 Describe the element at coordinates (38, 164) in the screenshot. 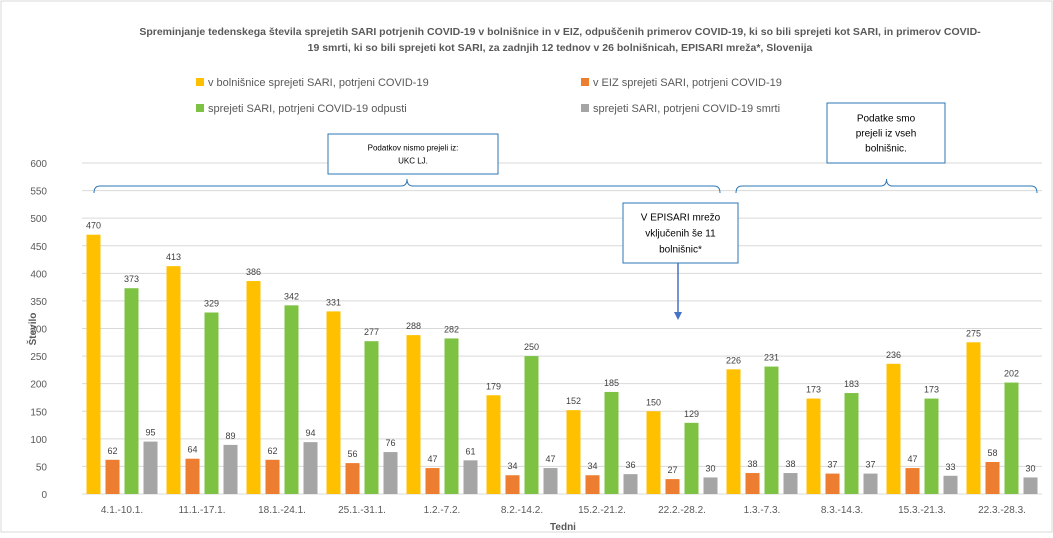

I see `y-tick-label: 600` at that location.